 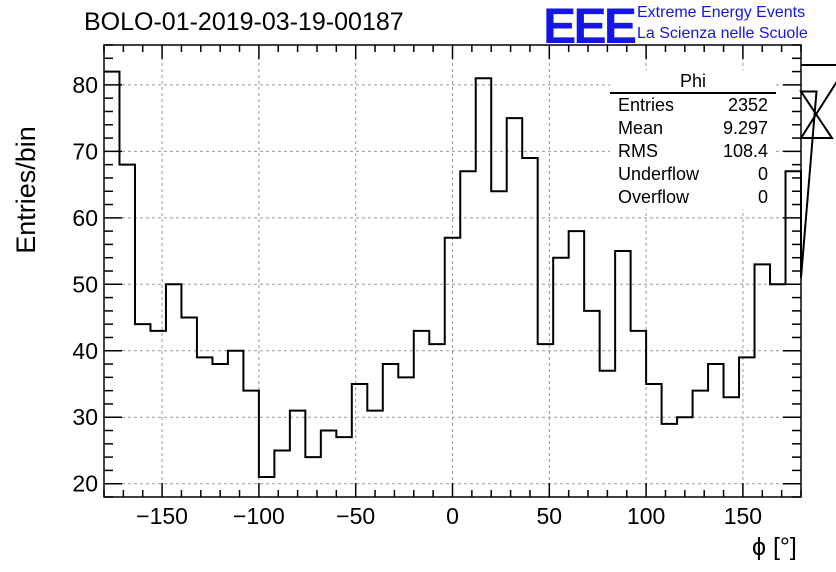 I want to click on x-tick-label: 50, so click(x=550, y=516).